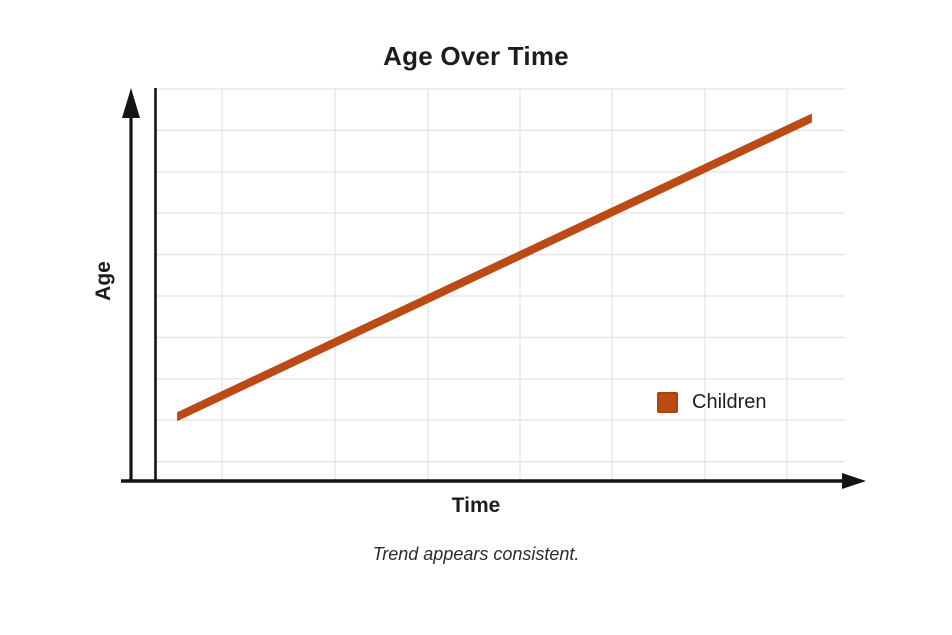 The image size is (952, 635). What do you see at coordinates (476, 56) in the screenshot?
I see `chart-title: Age Over Time` at bounding box center [476, 56].